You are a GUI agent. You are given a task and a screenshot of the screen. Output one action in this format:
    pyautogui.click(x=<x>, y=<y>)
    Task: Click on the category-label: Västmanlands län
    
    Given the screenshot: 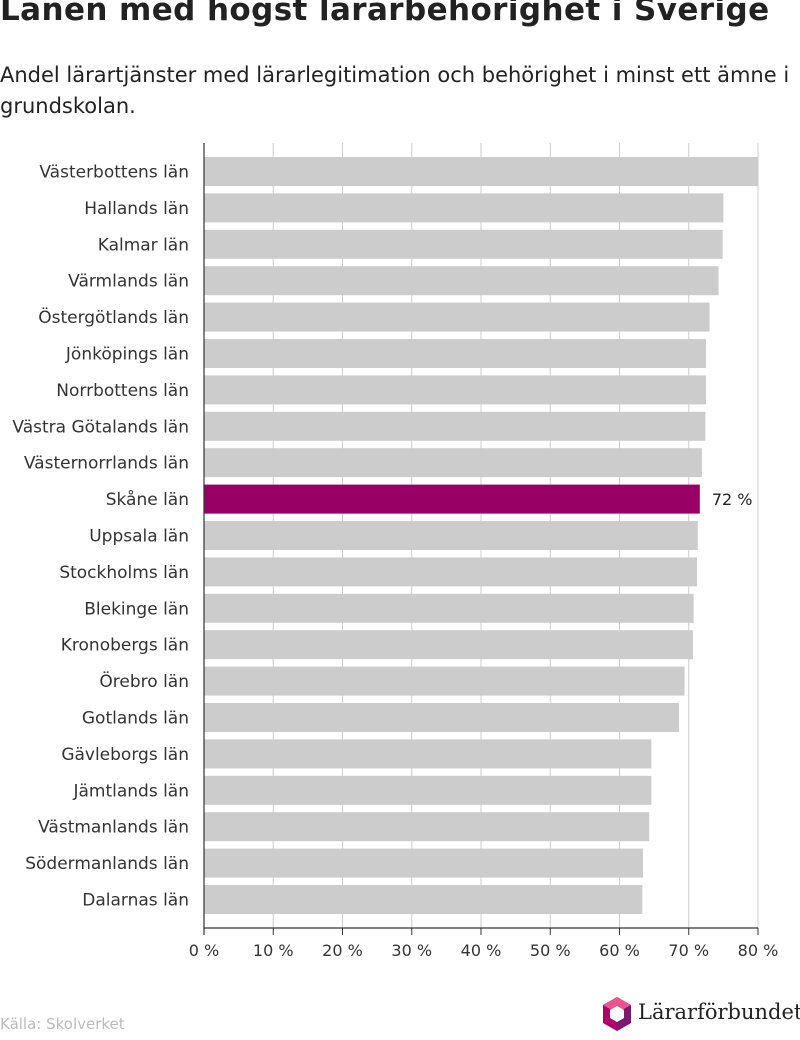 What is the action you would take?
    pyautogui.click(x=113, y=828)
    